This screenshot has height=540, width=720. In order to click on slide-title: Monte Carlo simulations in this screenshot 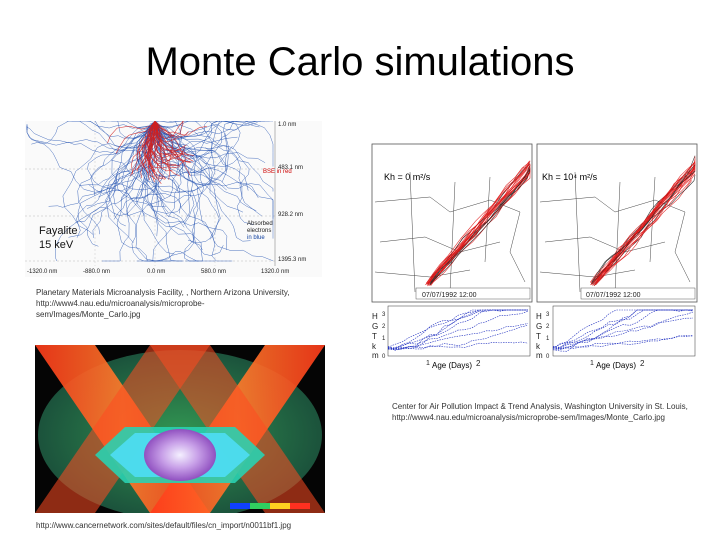, I will do `click(360, 62)`.